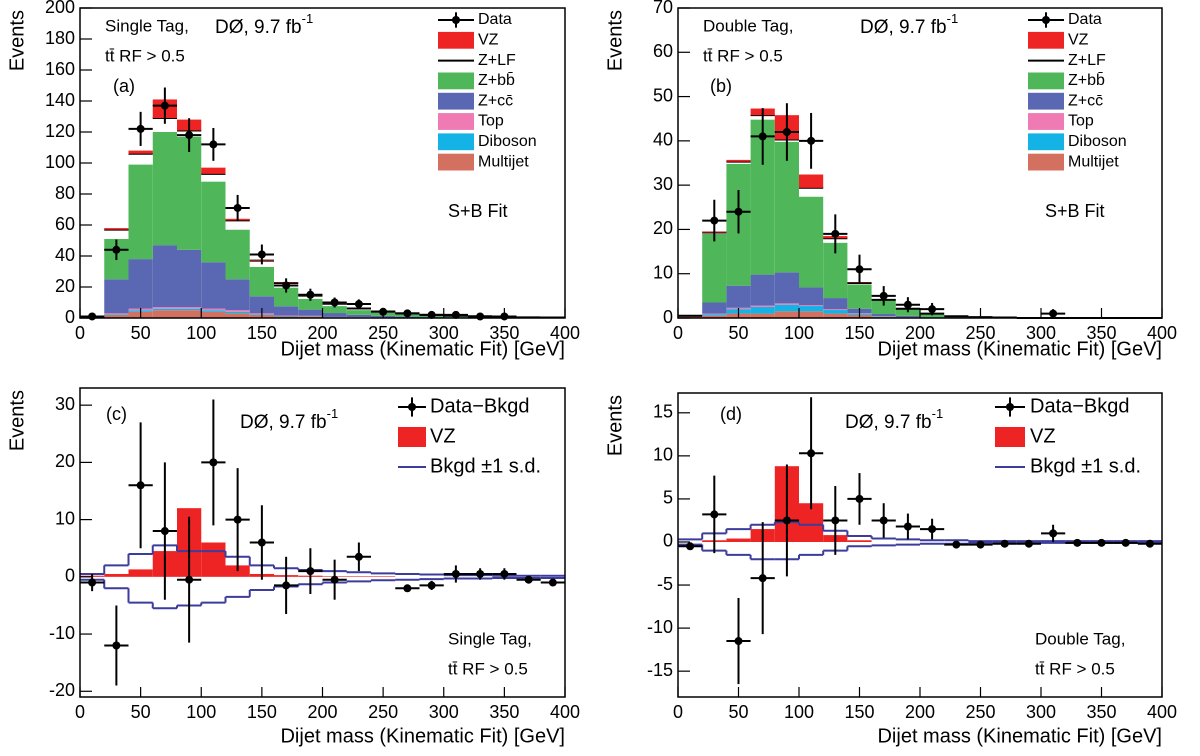 The width and height of the screenshot is (1200, 756). I want to click on legend-label: Z+LF, so click(497, 60).